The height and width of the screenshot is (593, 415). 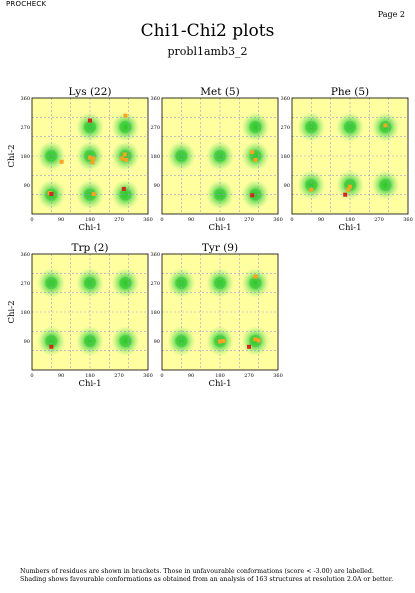 I want to click on plot-4: 0 90 180 270 360 90 180 270 360 Tyr (9) Chi-1, so click(x=216, y=315).